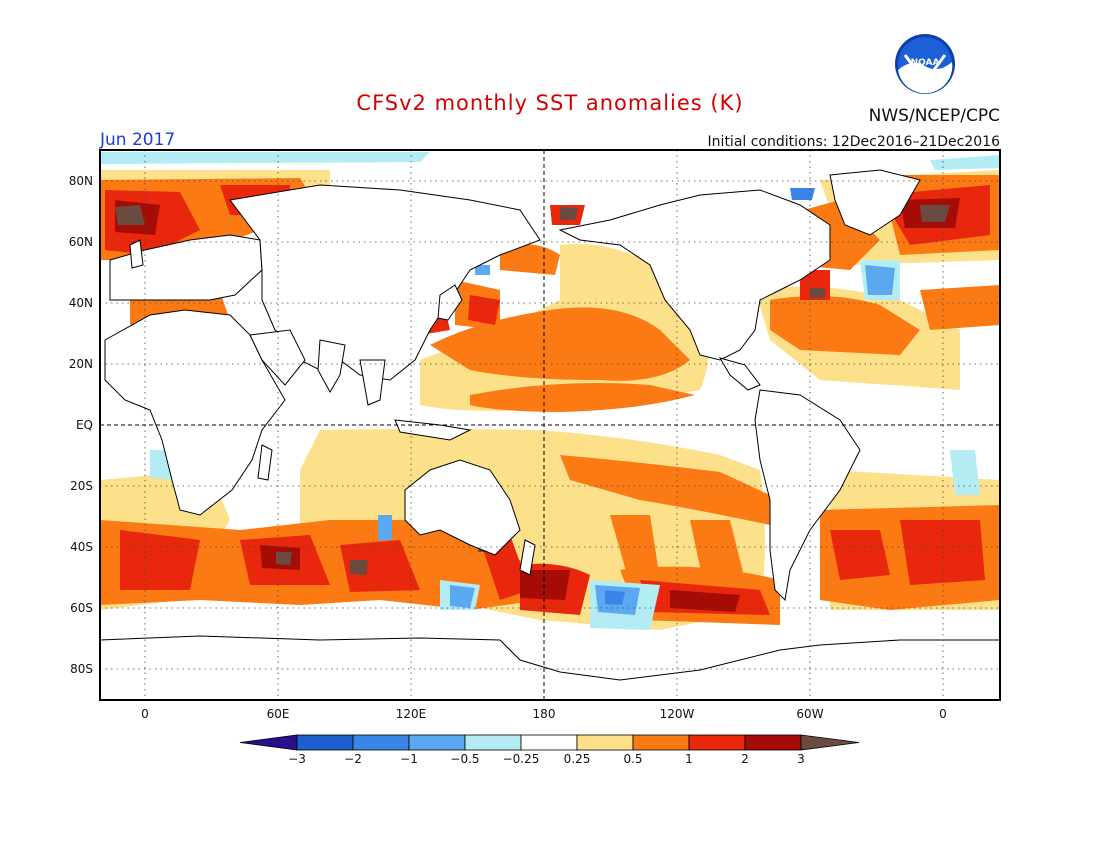  Describe the element at coordinates (464, 759) in the screenshot. I see `colorbar-tick-label: −0.5` at that location.